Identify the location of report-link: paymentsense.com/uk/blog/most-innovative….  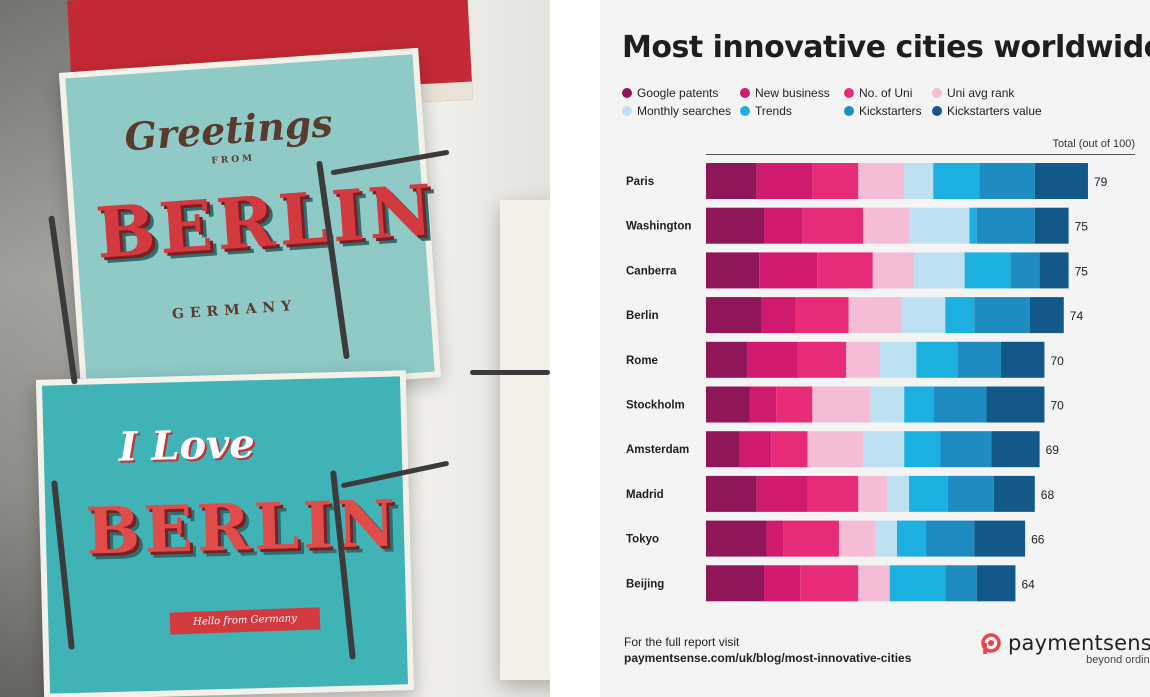
(768, 658).